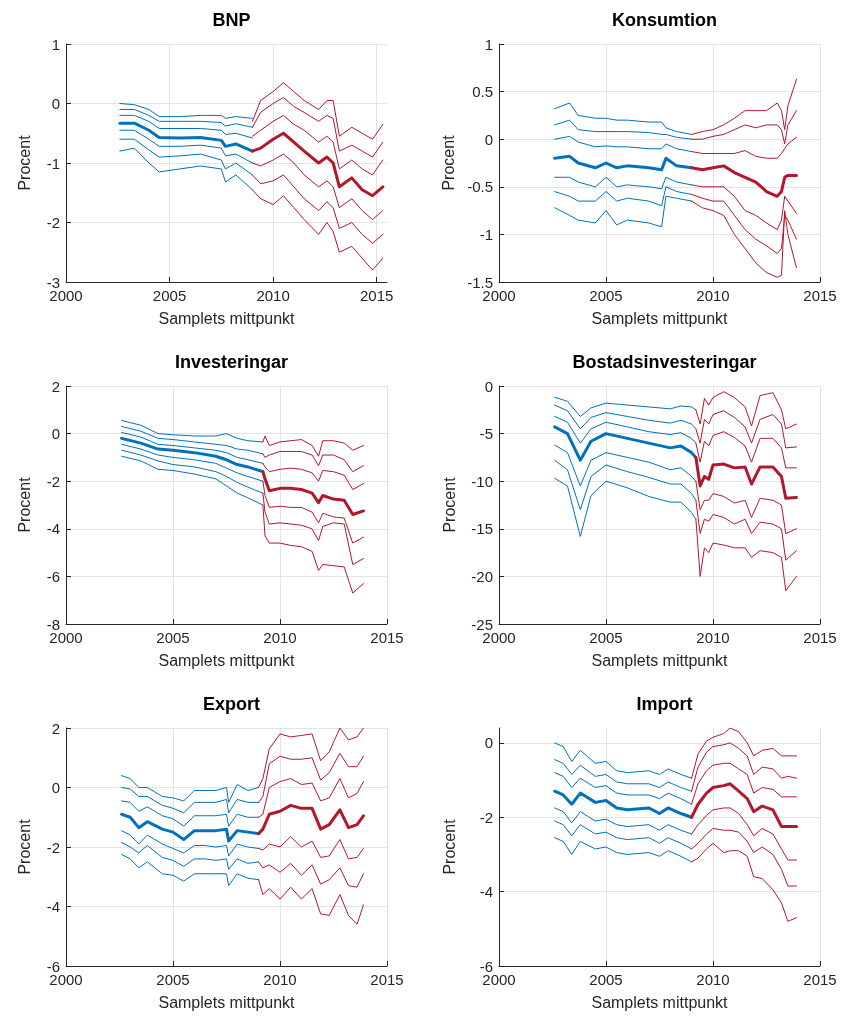 The image size is (846, 1027). Describe the element at coordinates (231, 362) in the screenshot. I see `chart-title: Investeringar` at that location.